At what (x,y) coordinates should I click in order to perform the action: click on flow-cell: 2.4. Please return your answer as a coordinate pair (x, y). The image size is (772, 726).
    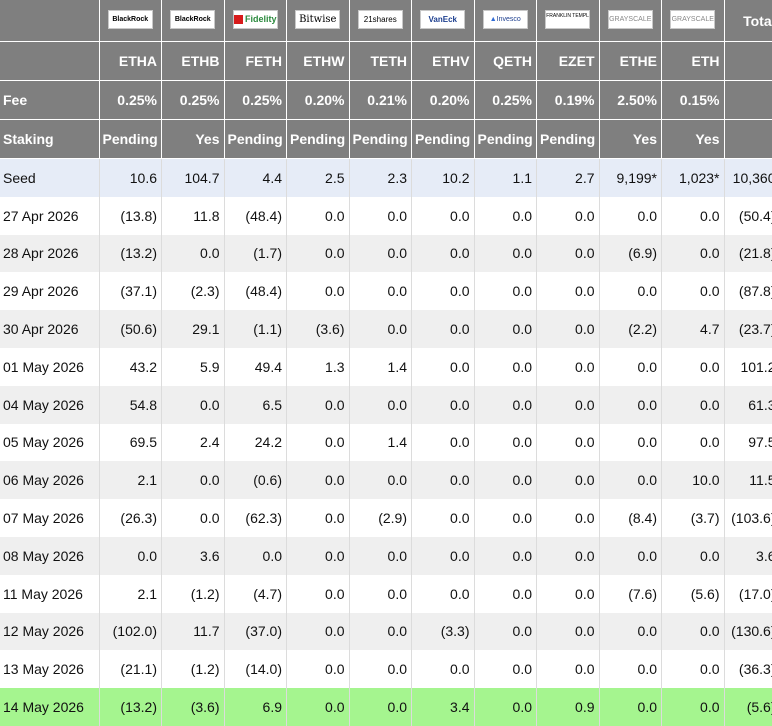
    Looking at the image, I should click on (193, 442).